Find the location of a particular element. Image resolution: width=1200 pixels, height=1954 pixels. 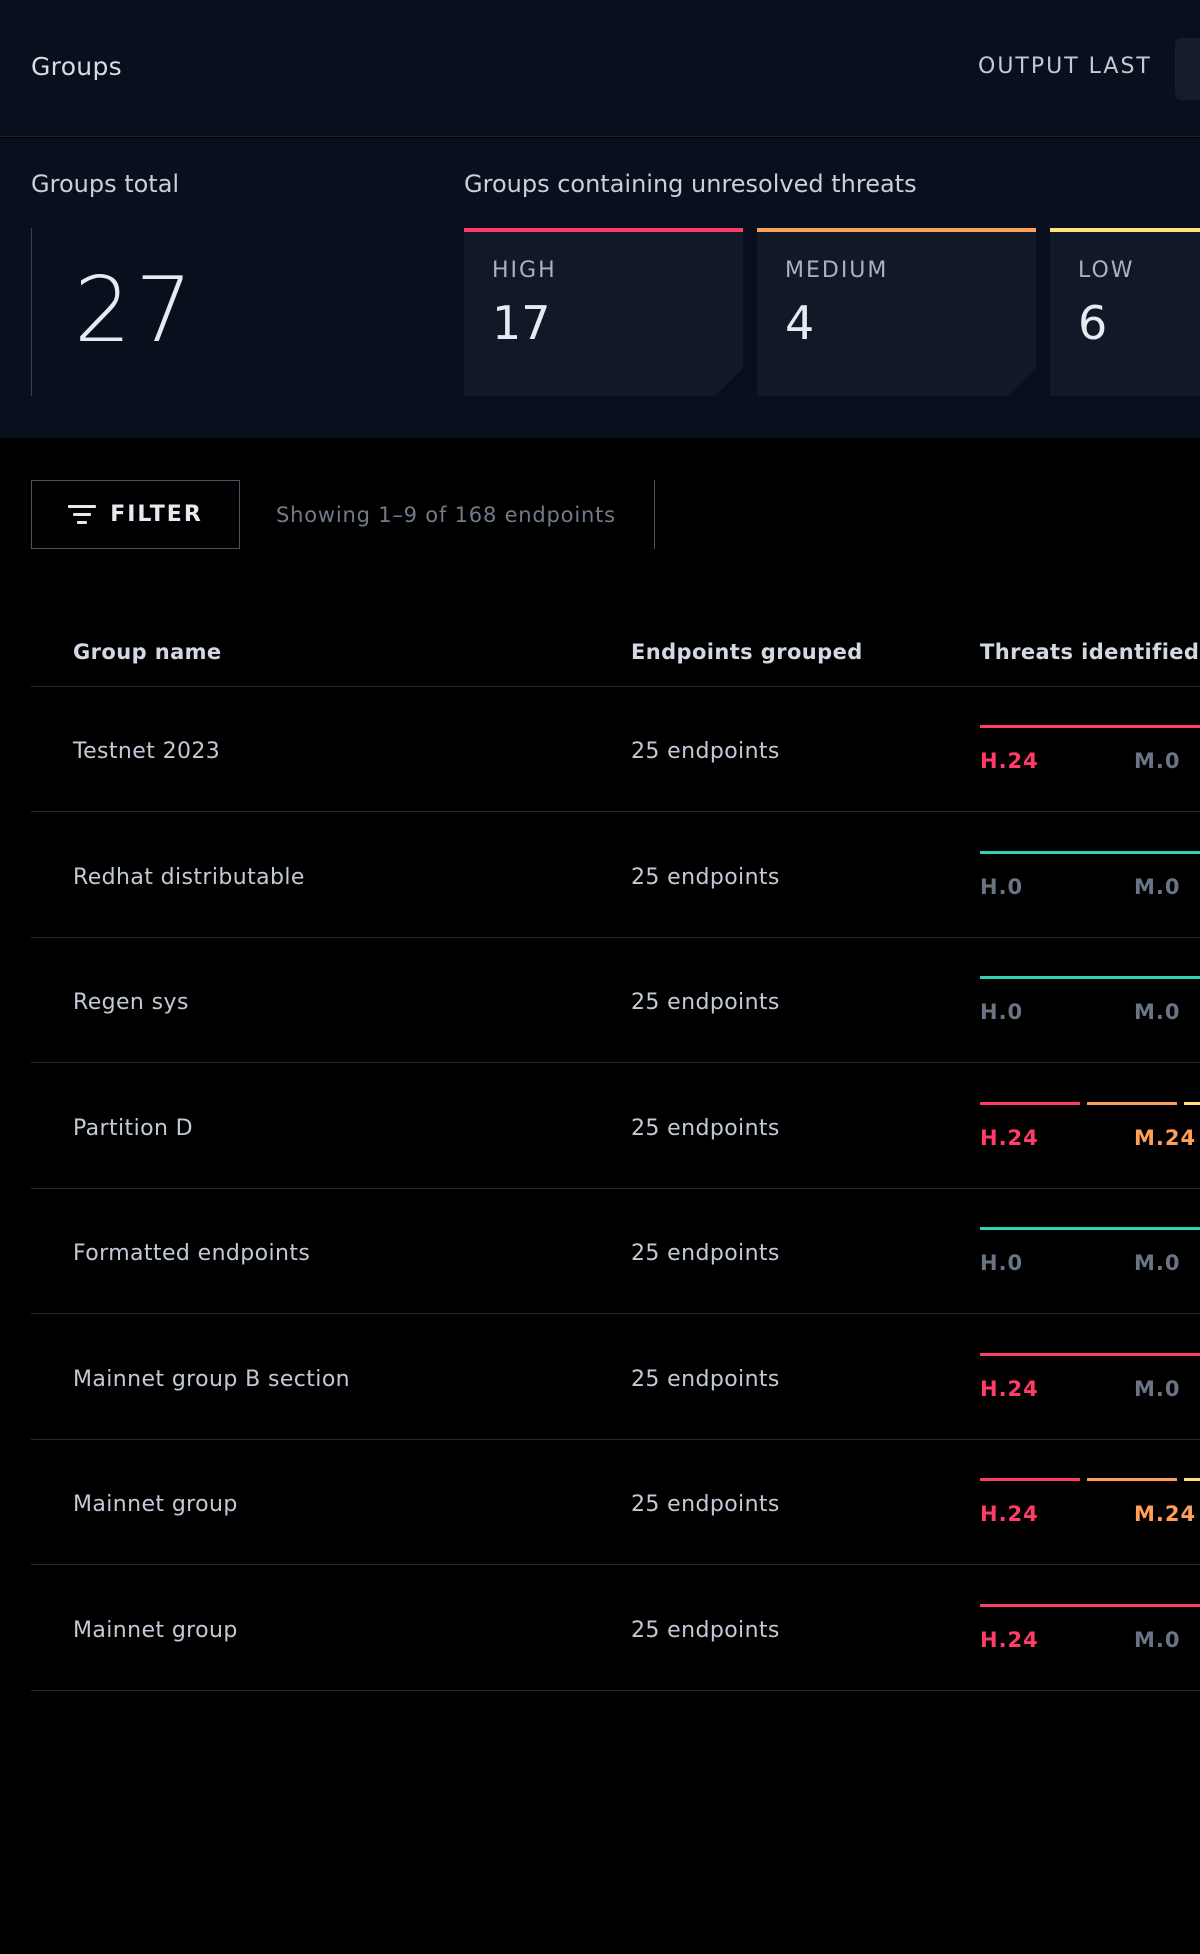

severity-value: 6 is located at coordinates (1093, 323).